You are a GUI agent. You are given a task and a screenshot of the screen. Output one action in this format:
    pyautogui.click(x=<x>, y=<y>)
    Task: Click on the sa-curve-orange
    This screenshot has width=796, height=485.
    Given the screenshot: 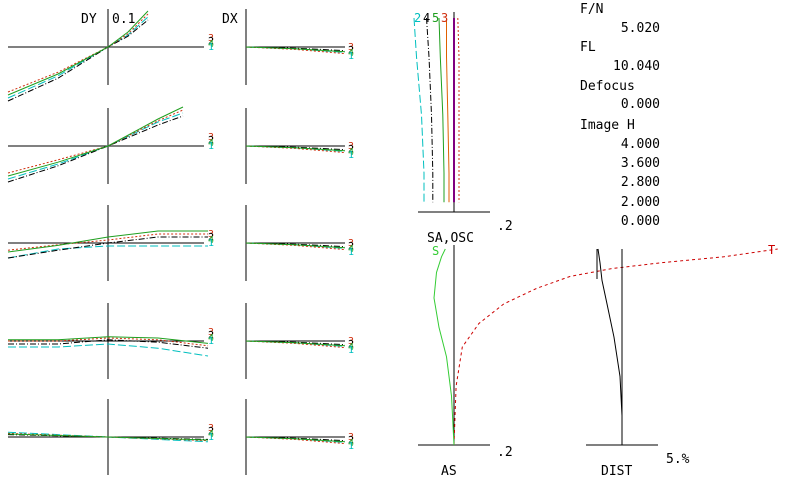 What is the action you would take?
    pyautogui.click(x=448, y=110)
    